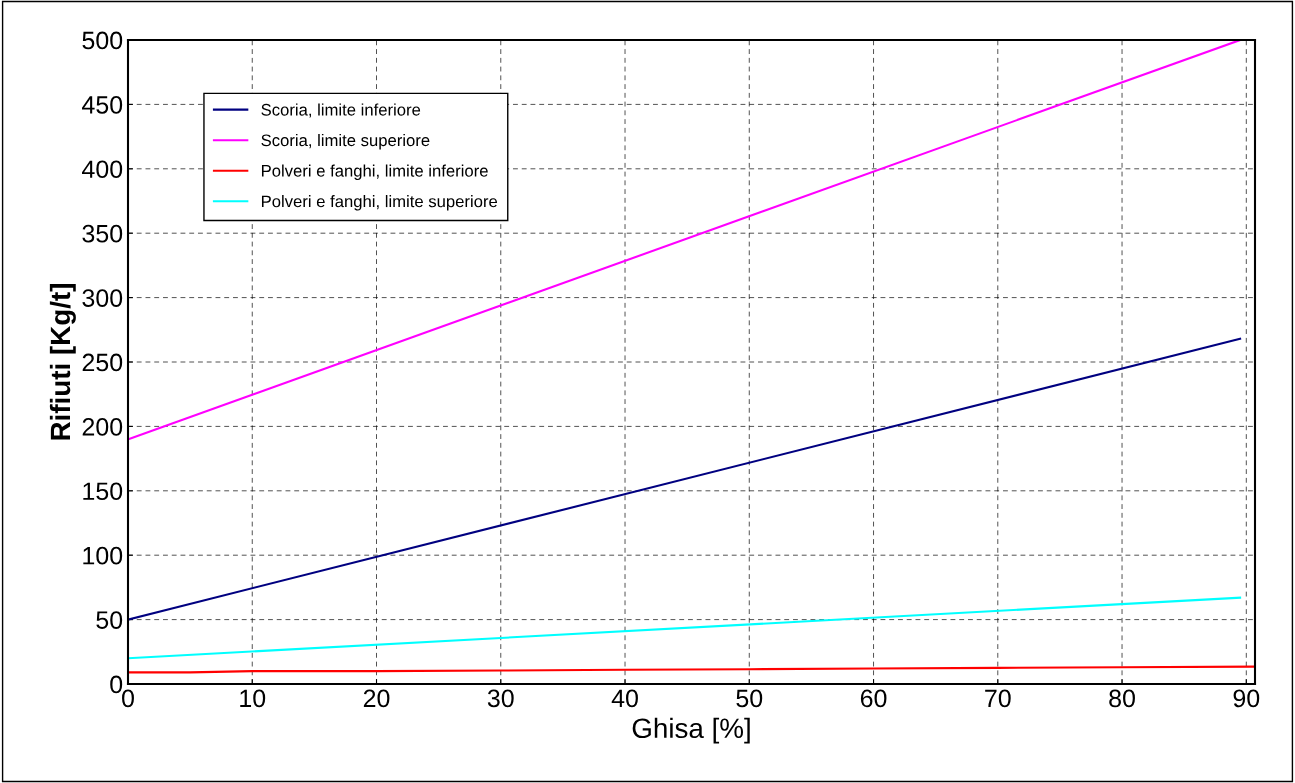 Image resolution: width=1295 pixels, height=783 pixels. What do you see at coordinates (998, 698) in the screenshot?
I see `x-tick-label: 70` at bounding box center [998, 698].